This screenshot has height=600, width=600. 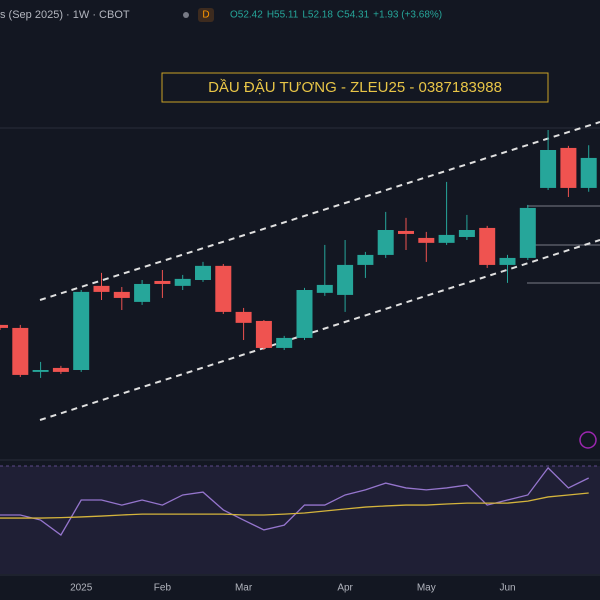 What do you see at coordinates (353, 15) in the screenshot?
I see `ohlc-value: C54.31` at bounding box center [353, 15].